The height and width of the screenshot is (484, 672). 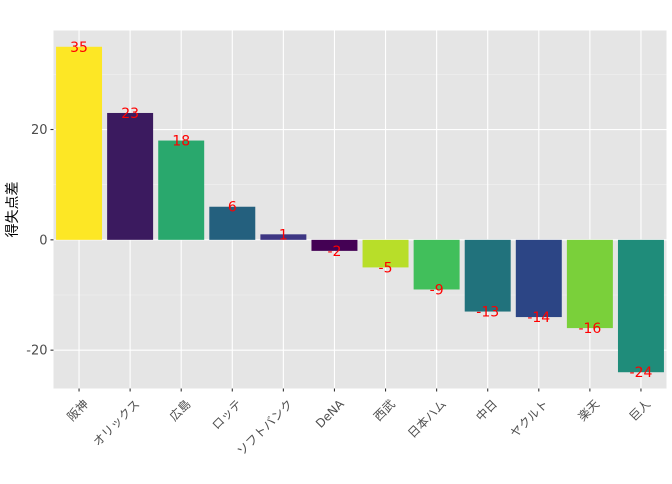 I want to click on data-label: 1, so click(x=283, y=235).